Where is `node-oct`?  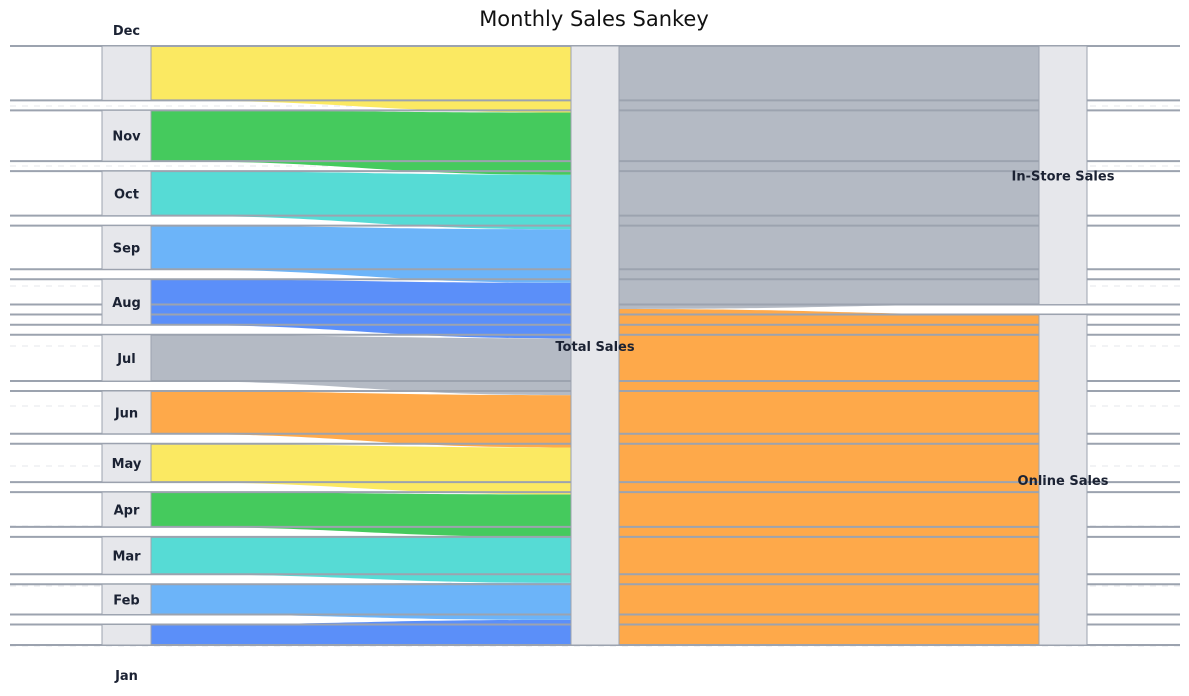
node-oct is located at coordinates (126, 193).